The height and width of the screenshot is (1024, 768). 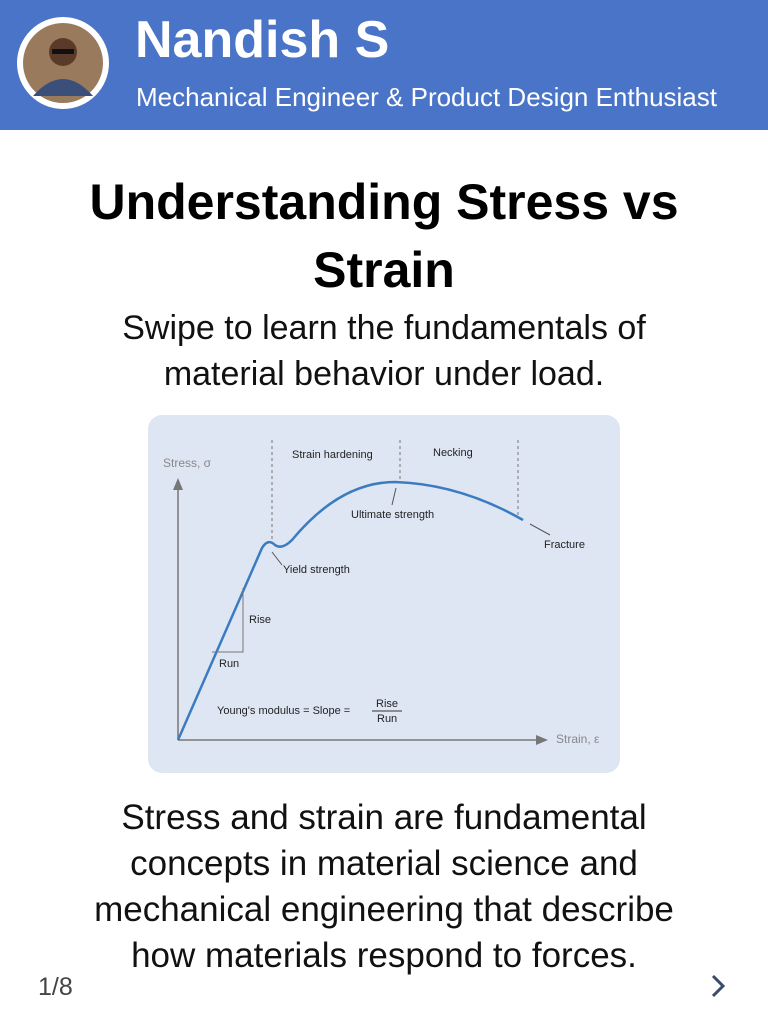 I want to click on page-indicator: 1/8, so click(x=55, y=987).